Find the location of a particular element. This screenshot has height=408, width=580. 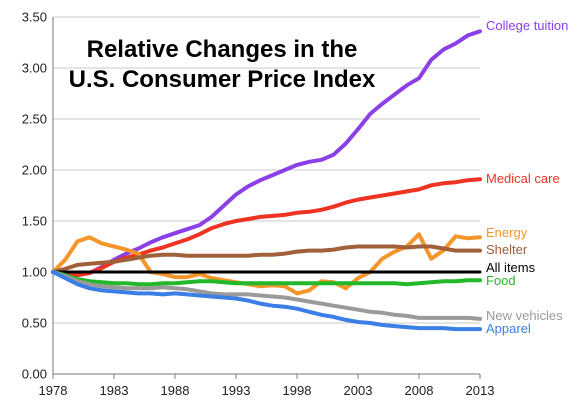

x-tick-label: 2013 is located at coordinates (480, 390).